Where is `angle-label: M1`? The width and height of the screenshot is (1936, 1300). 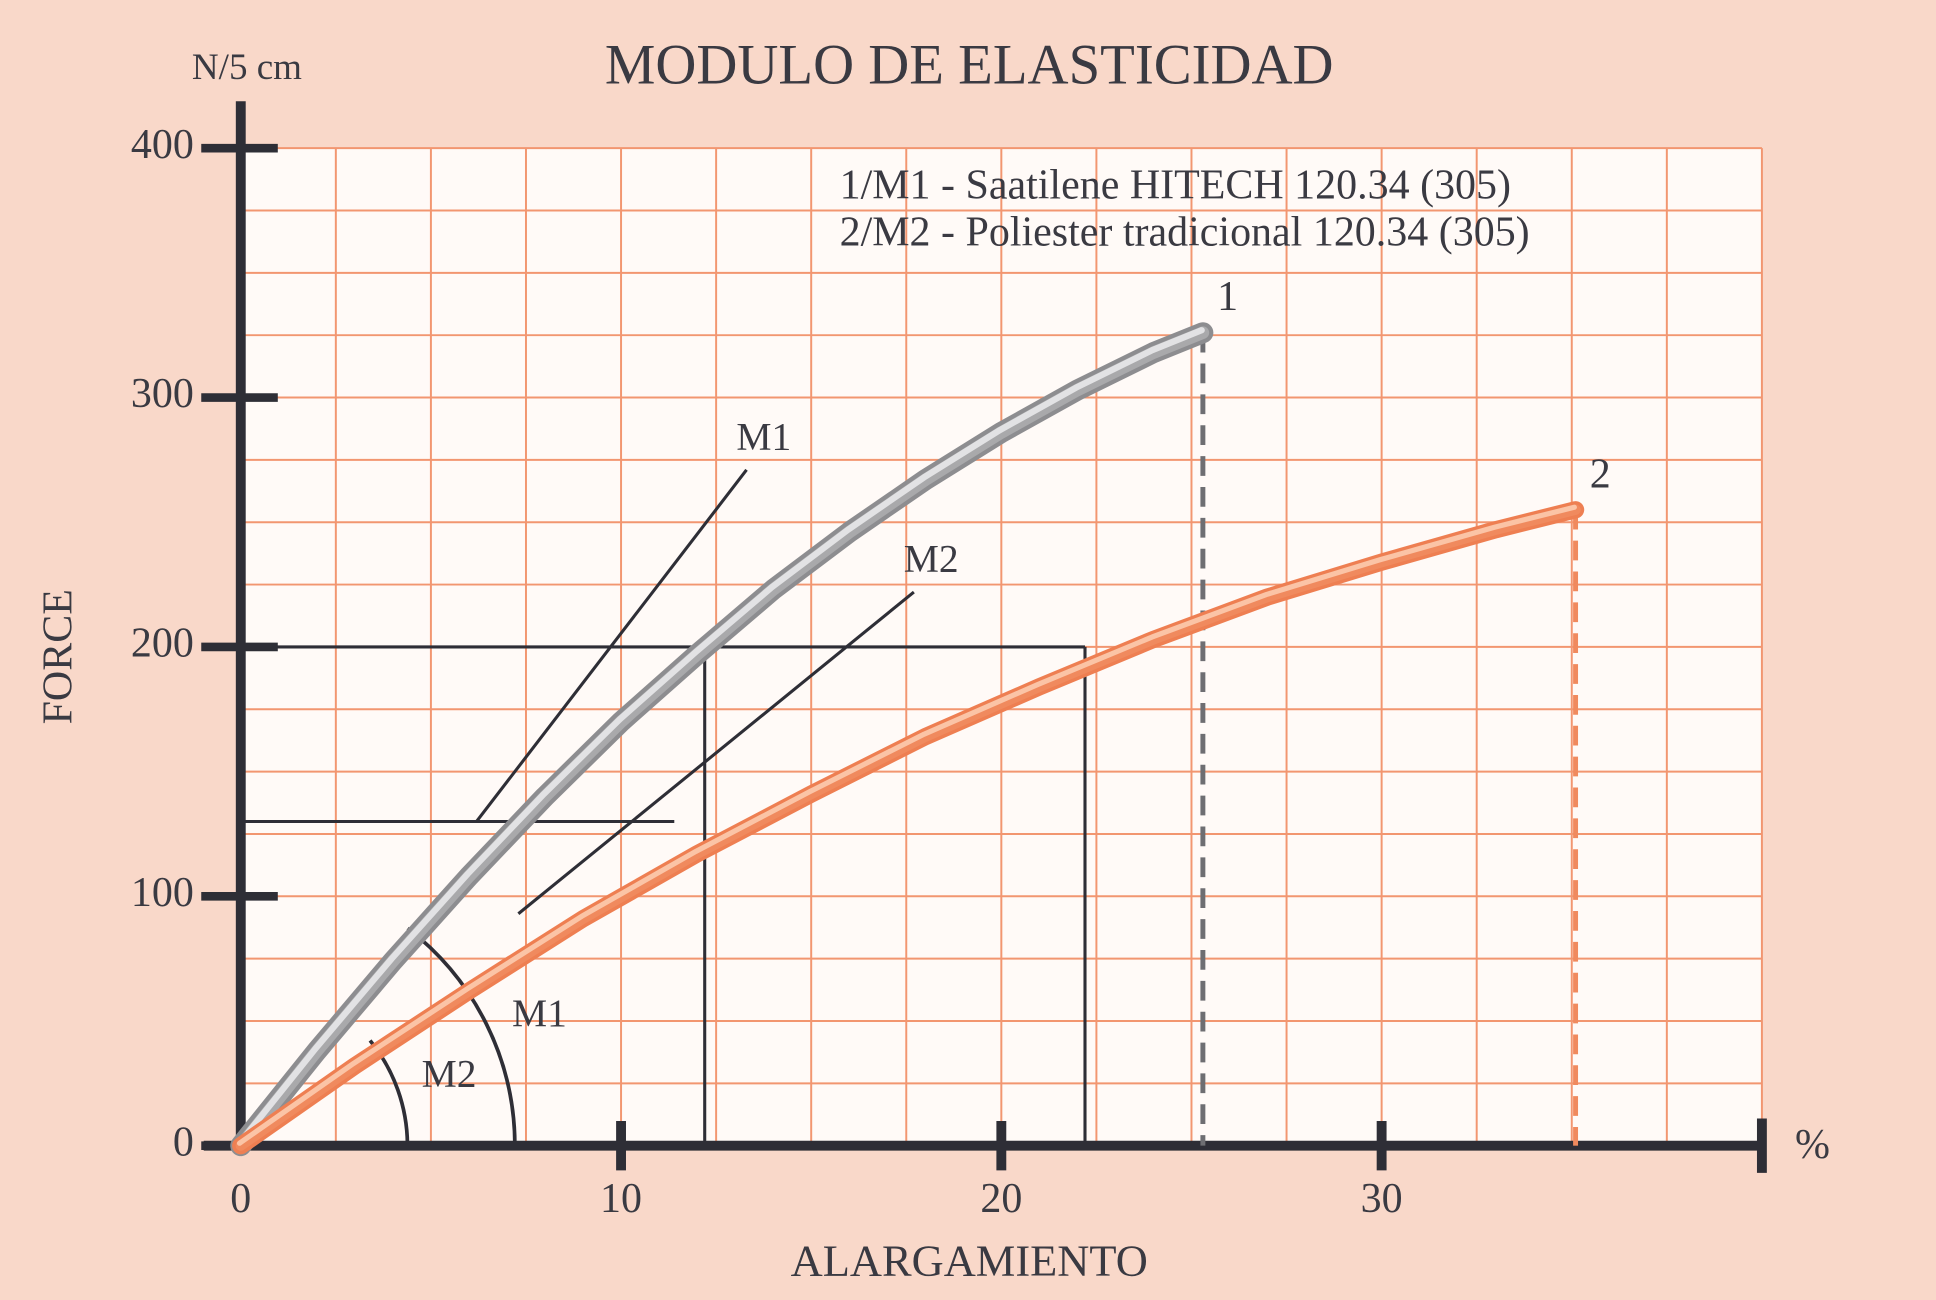
angle-label: M1 is located at coordinates (539, 1013).